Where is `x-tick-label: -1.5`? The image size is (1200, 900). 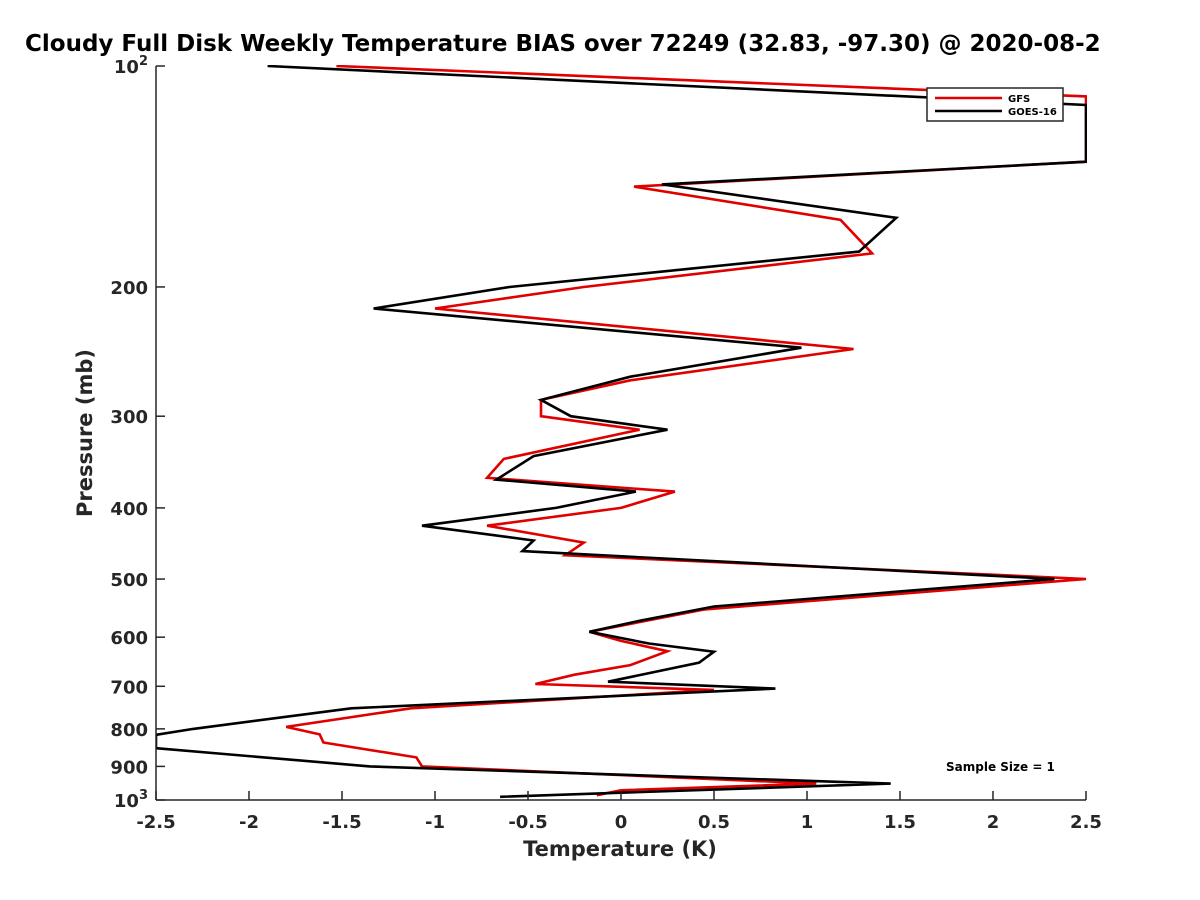
x-tick-label: -1.5 is located at coordinates (341, 822).